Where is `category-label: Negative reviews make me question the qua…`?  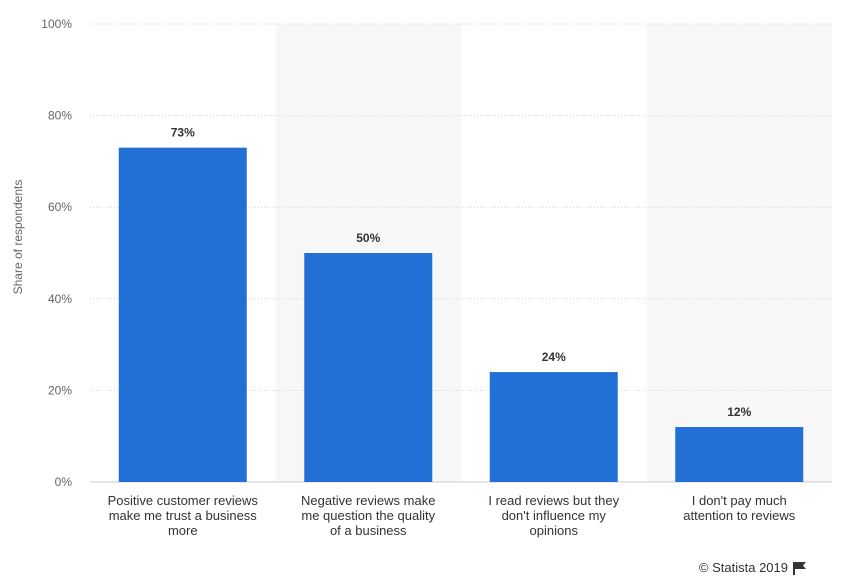 category-label: Negative reviews make me question the qua… is located at coordinates (368, 515).